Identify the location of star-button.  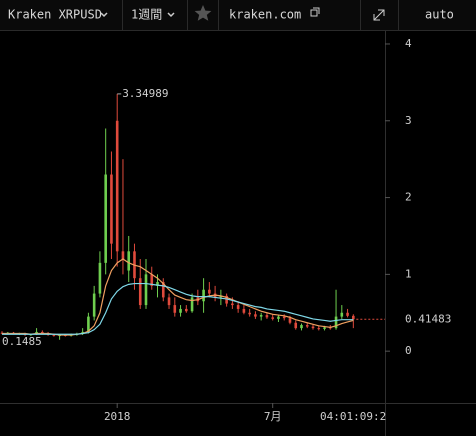
(203, 13).